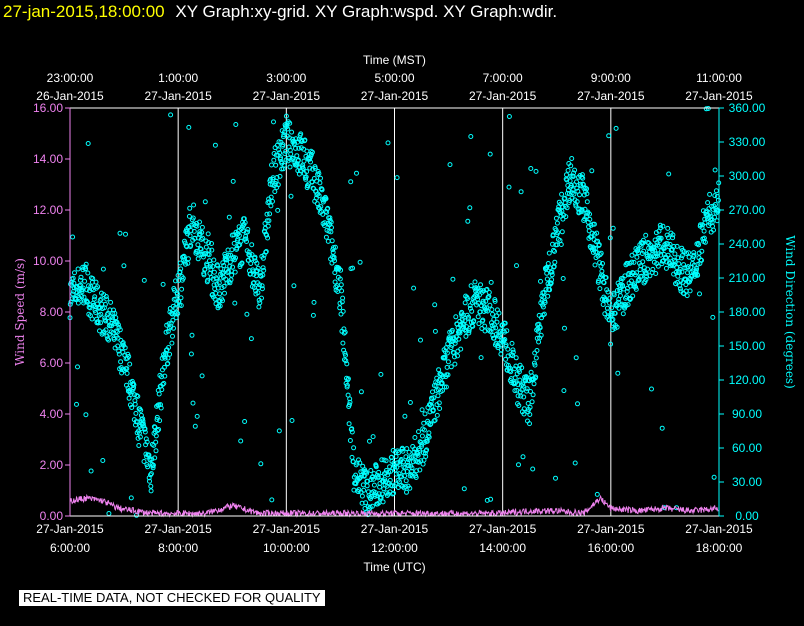 The width and height of the screenshot is (804, 626). What do you see at coordinates (747, 176) in the screenshot?
I see `right-tick-label: 300.00` at bounding box center [747, 176].